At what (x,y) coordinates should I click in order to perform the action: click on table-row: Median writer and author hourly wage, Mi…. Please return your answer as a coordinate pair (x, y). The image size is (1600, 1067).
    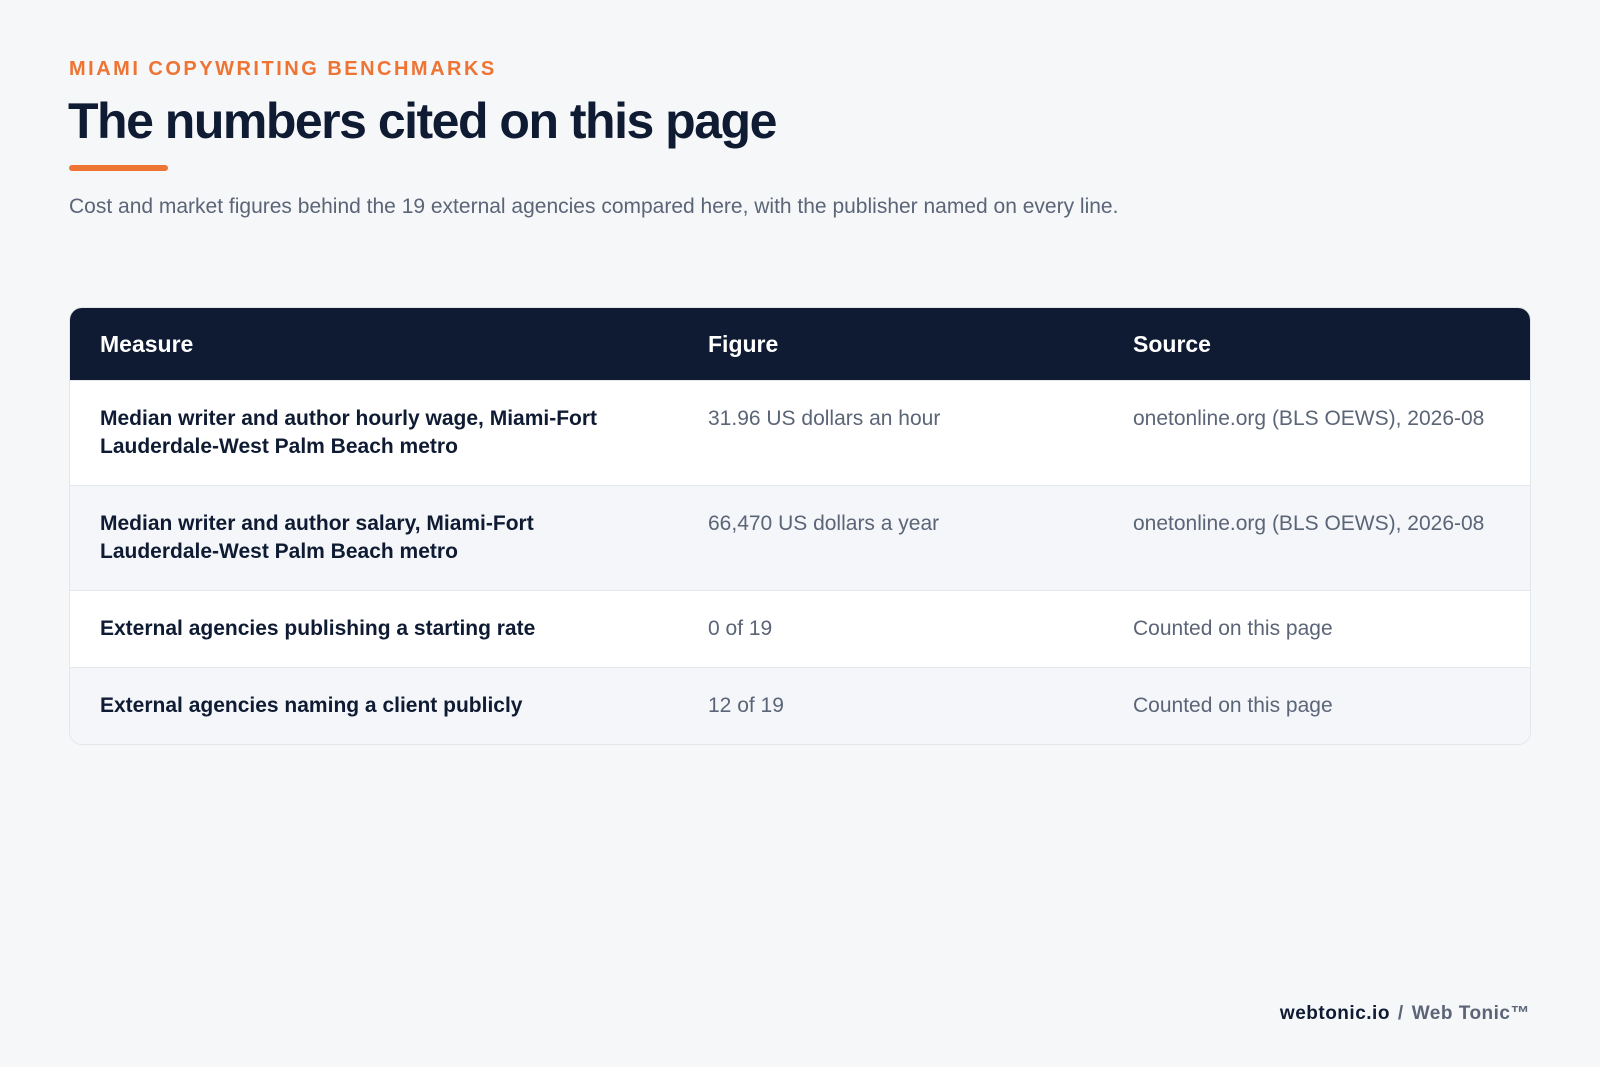
    Looking at the image, I should click on (800, 432).